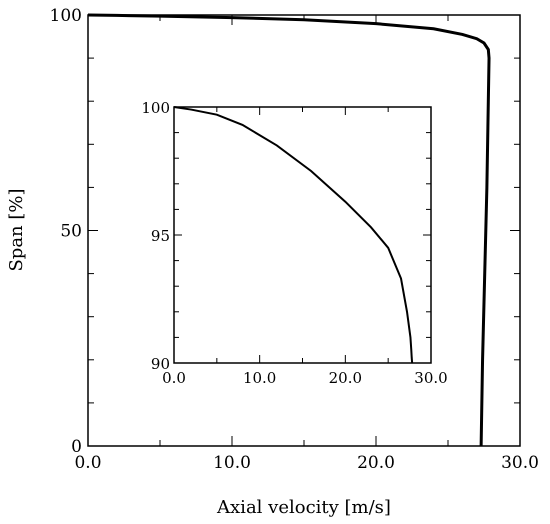  I want to click on y-tick-label: 0, so click(76, 447).